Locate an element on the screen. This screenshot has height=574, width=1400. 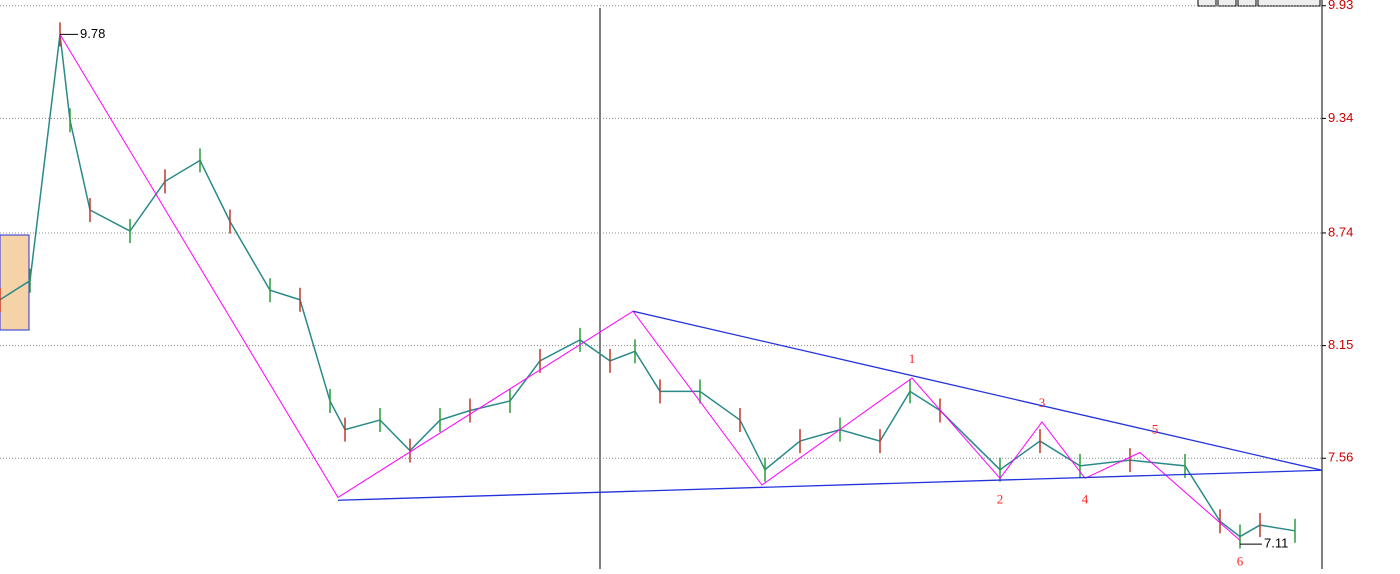
wave-label: 6 is located at coordinates (1240, 560).